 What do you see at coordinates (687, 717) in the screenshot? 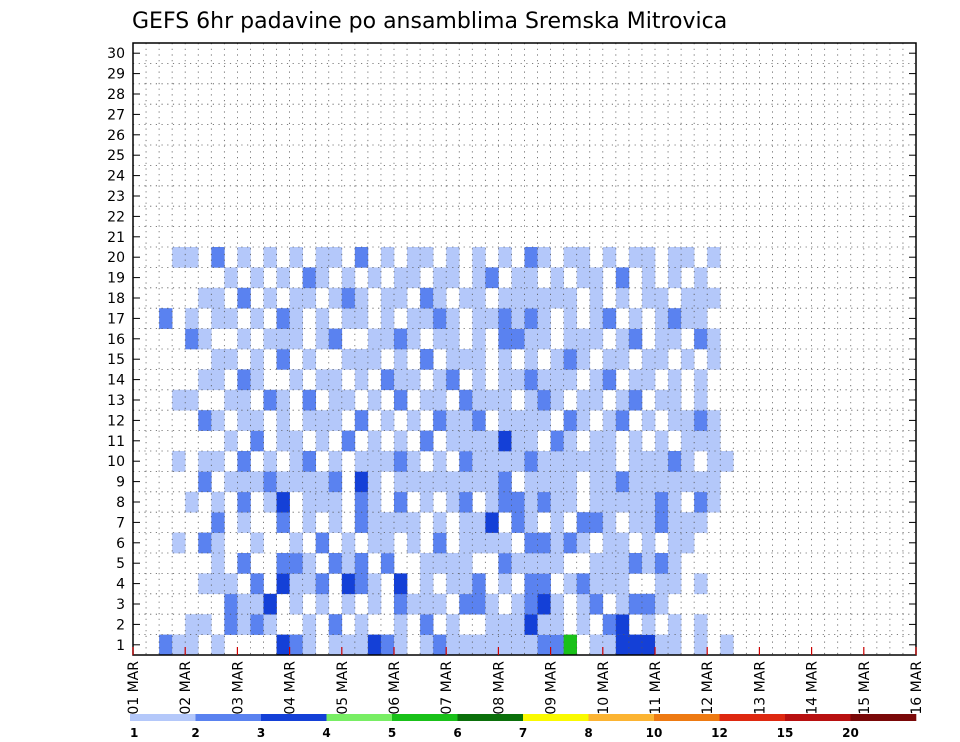
I see `colorbar-swatch` at bounding box center [687, 717].